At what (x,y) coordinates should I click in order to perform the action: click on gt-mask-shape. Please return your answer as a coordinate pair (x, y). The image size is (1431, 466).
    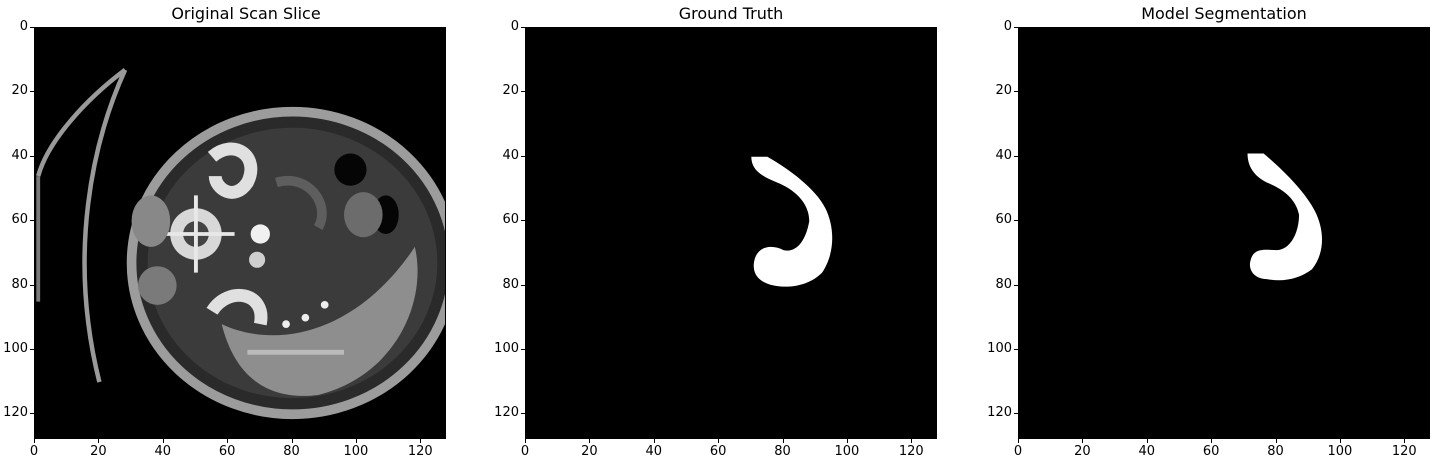
    Looking at the image, I should click on (792, 221).